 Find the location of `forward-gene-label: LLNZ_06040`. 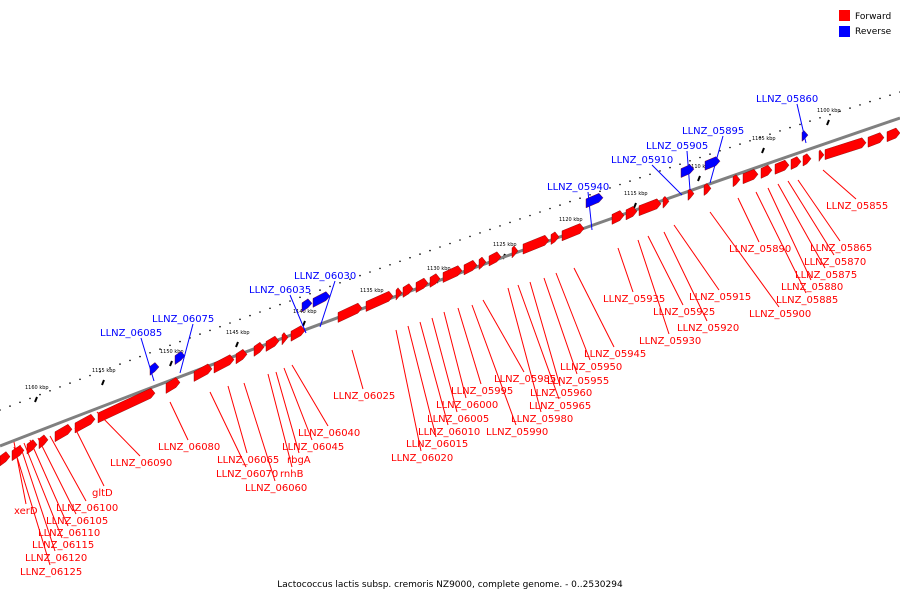

forward-gene-label: LLNZ_06040 is located at coordinates (329, 433).